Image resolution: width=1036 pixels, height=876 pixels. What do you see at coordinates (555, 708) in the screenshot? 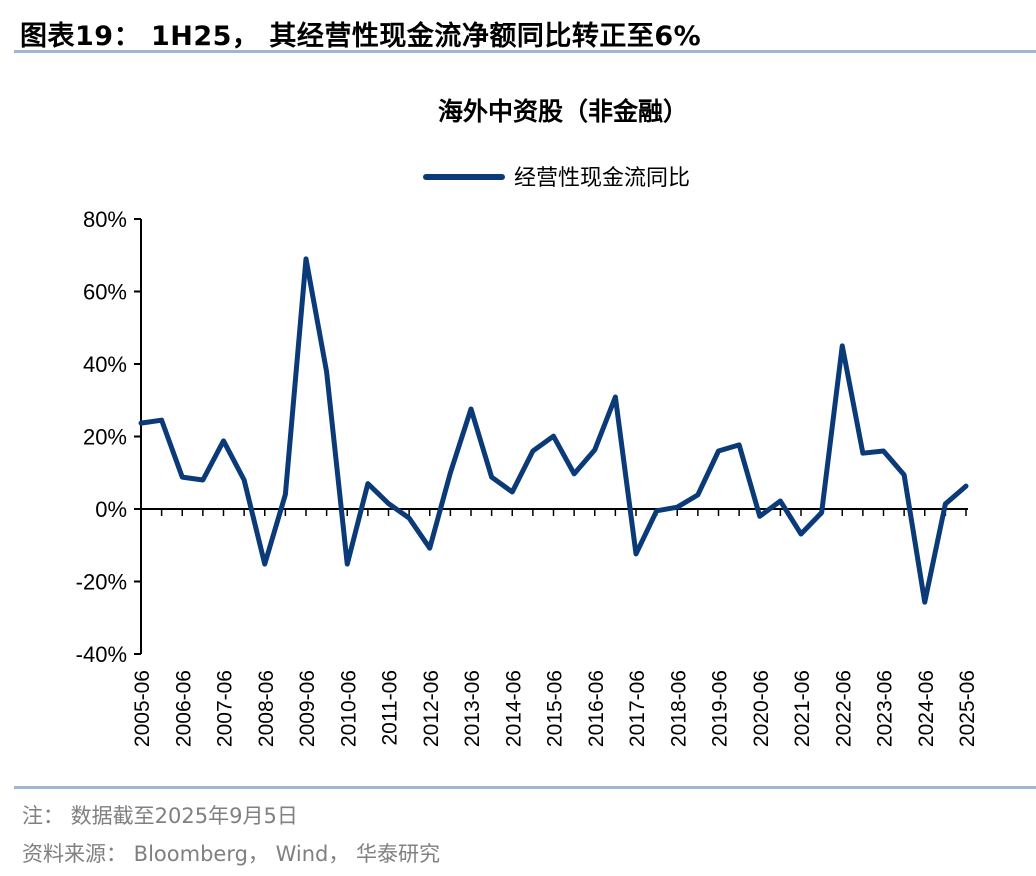
I see `x-tick-label: 2015-06` at bounding box center [555, 708].